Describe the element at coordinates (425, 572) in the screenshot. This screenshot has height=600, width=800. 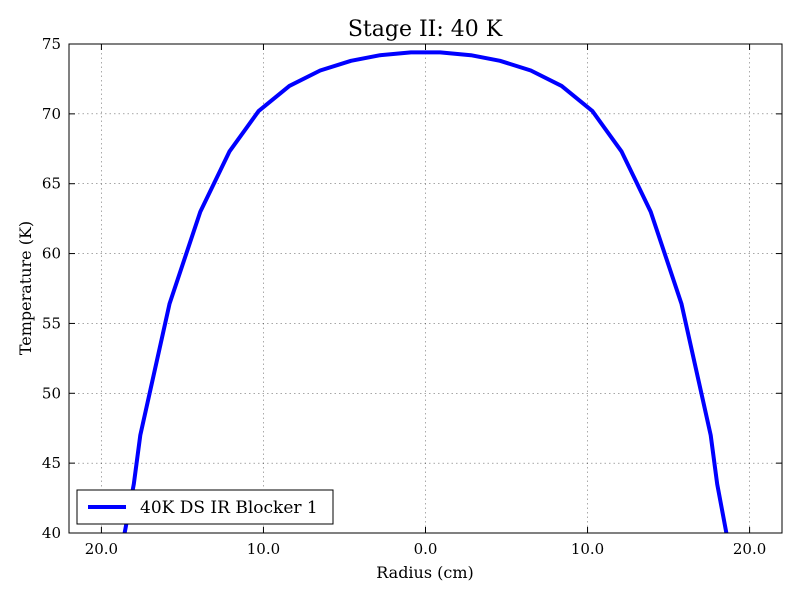
I see `x-axis-label: Radius (cm)` at that location.